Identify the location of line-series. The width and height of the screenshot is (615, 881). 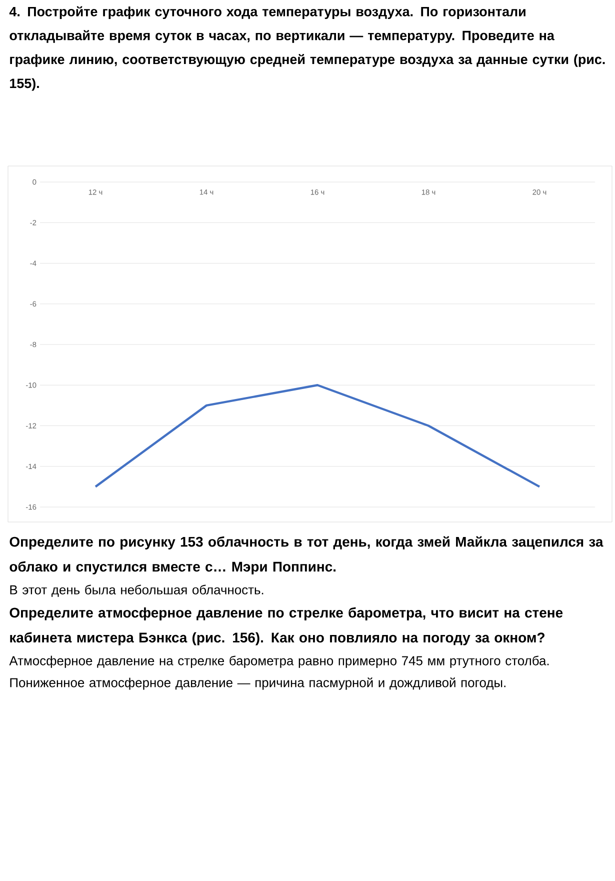
(317, 436).